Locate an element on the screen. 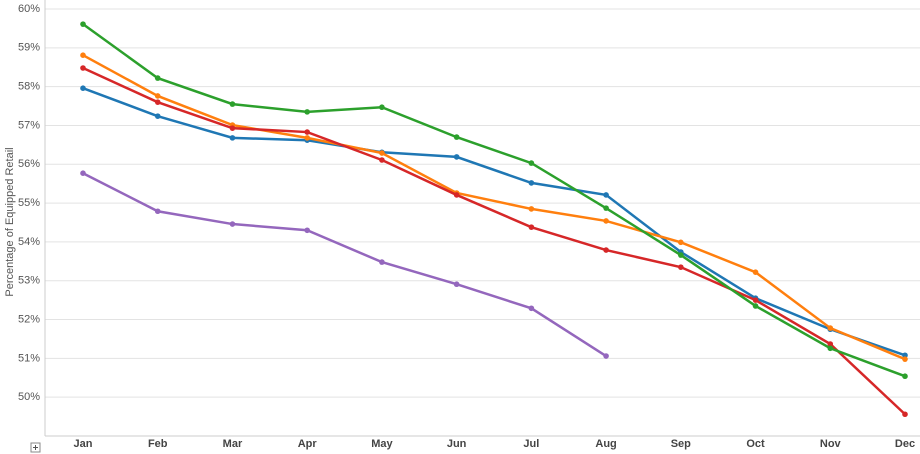 The image size is (920, 454). x-tick-label: Aug is located at coordinates (605, 444).